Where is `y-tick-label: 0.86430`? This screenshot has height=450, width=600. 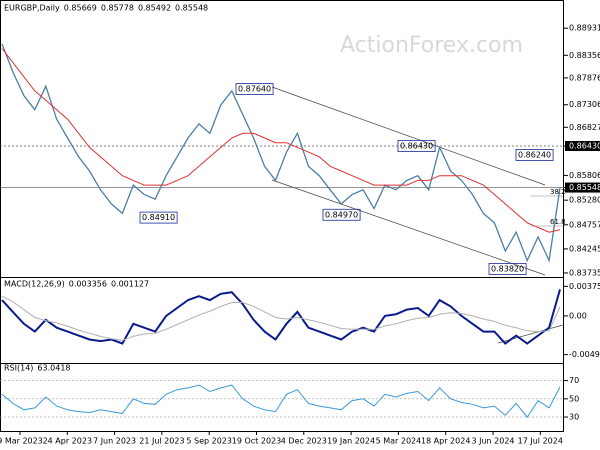 y-tick-label: 0.86430 is located at coordinates (584, 146).